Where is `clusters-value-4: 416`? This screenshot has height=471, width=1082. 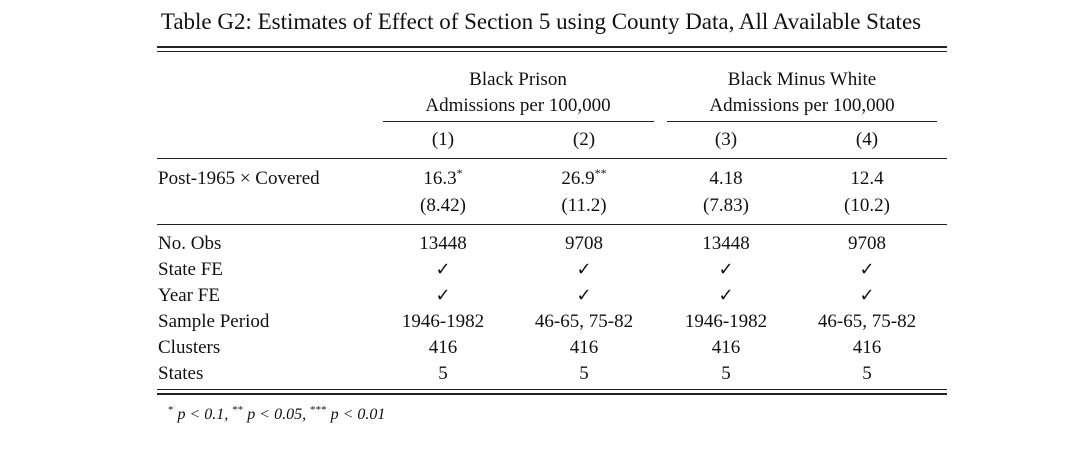
clusters-value-4: 416 is located at coordinates (867, 347).